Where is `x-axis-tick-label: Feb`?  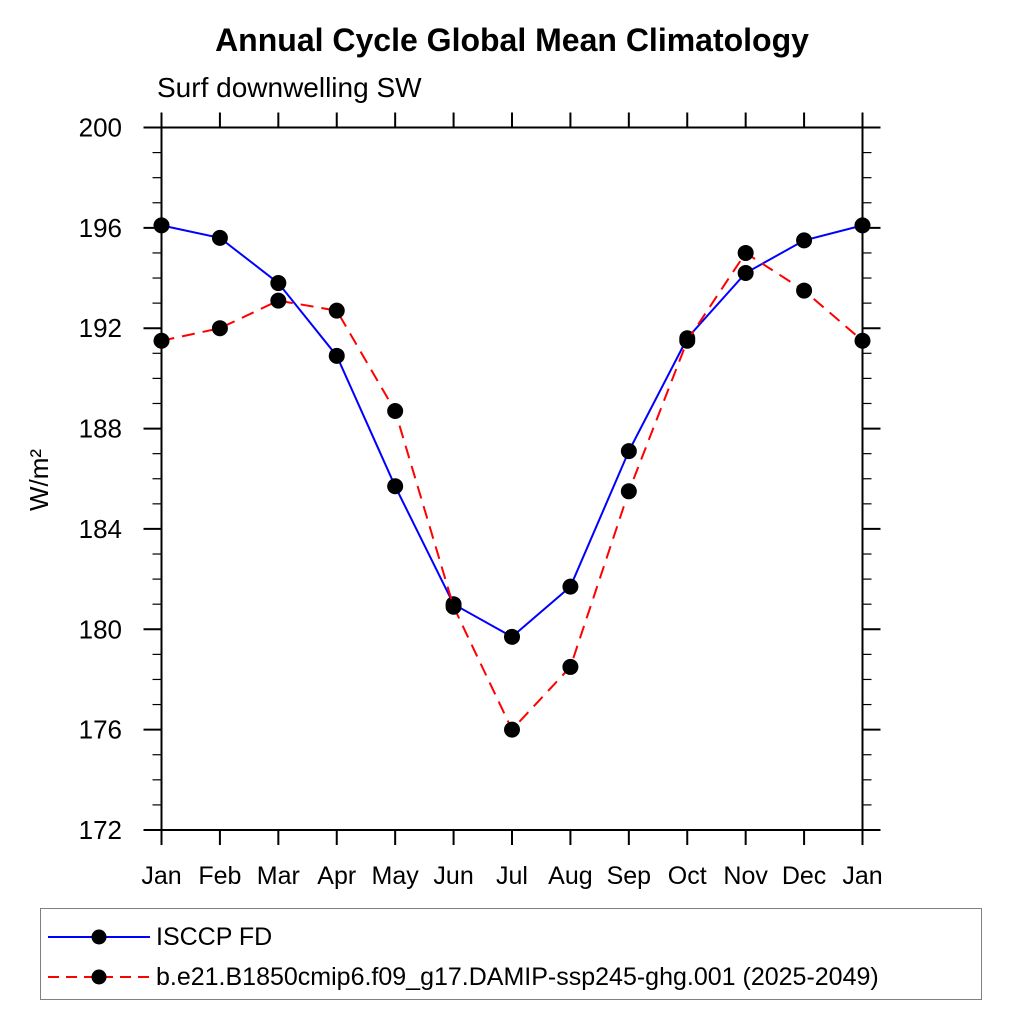 x-axis-tick-label: Feb is located at coordinates (219, 876).